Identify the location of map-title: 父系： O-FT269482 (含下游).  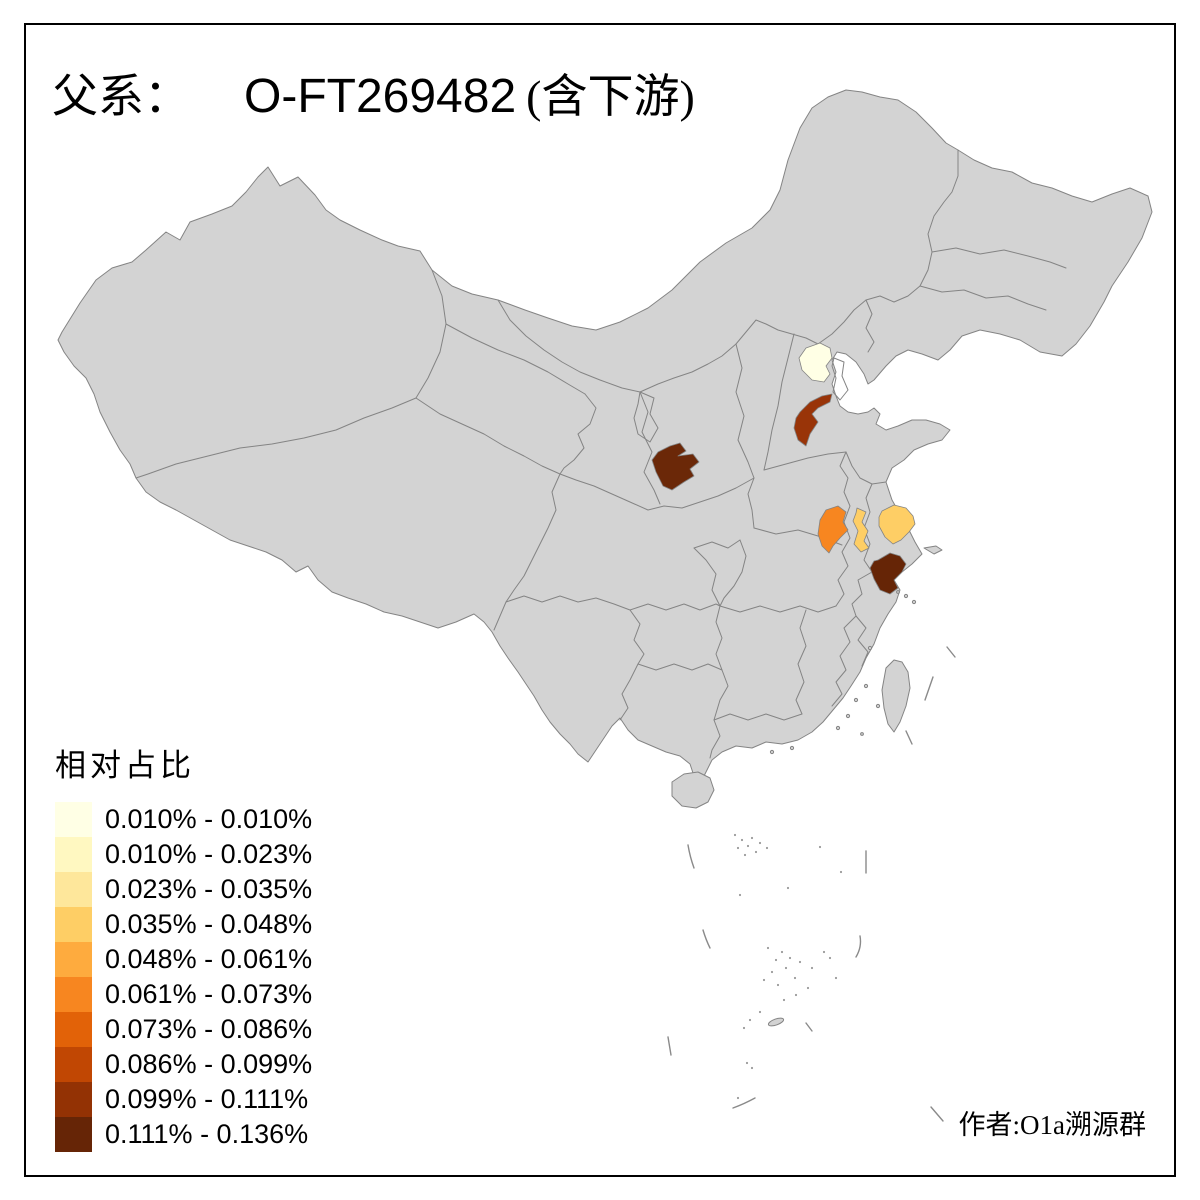
(373, 93).